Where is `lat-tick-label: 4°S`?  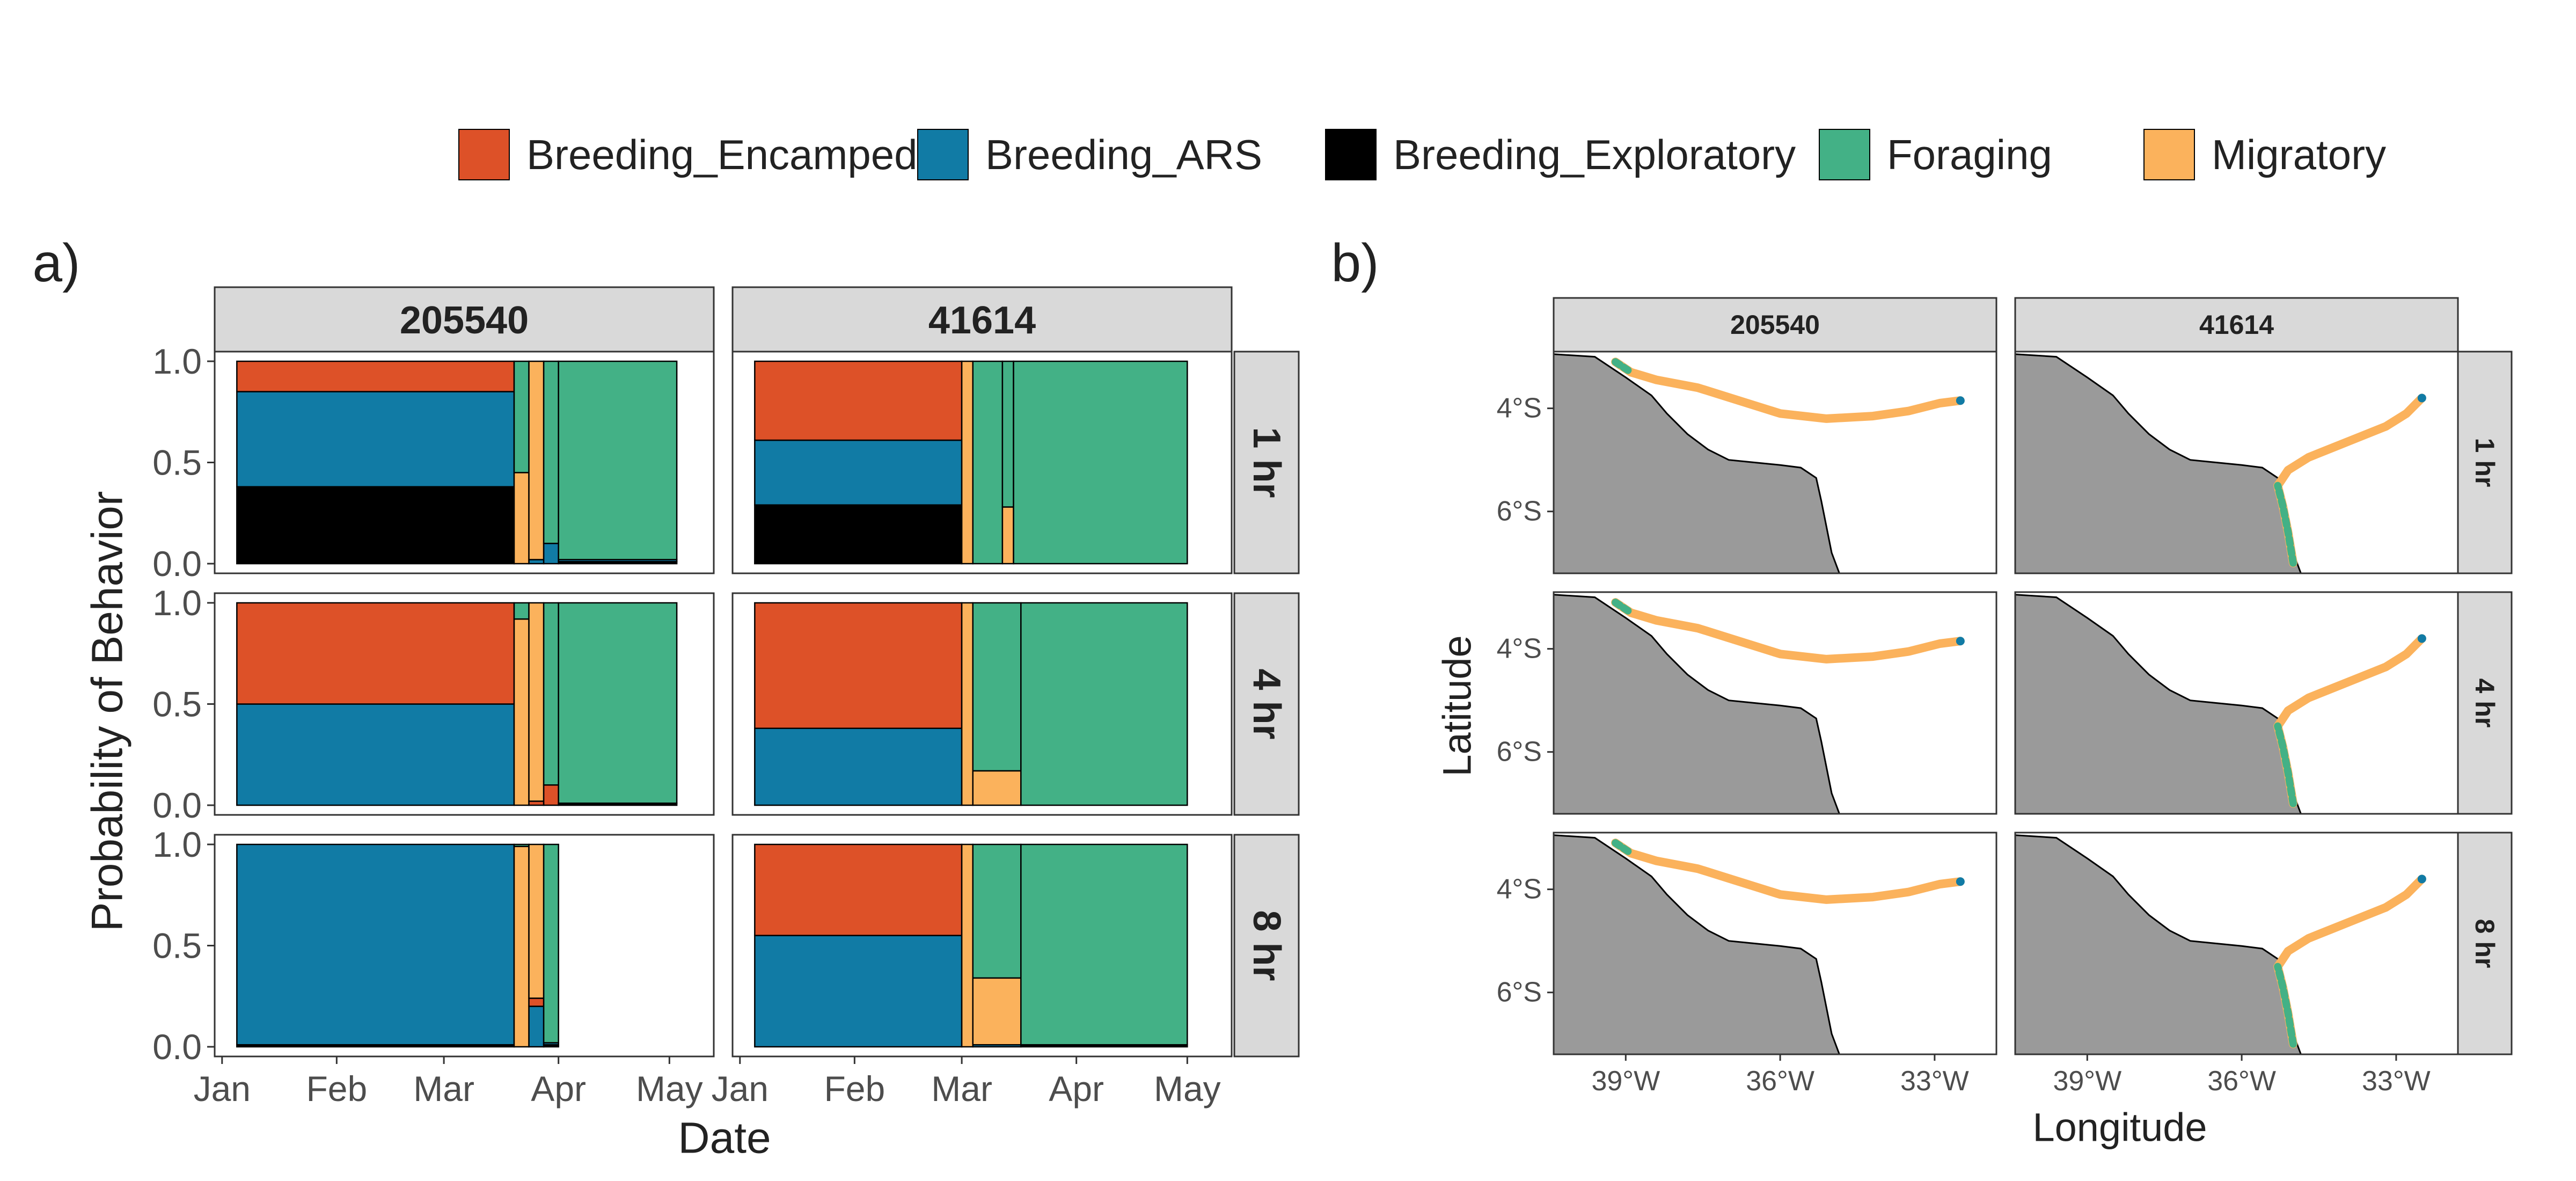 lat-tick-label: 4°S is located at coordinates (1519, 649).